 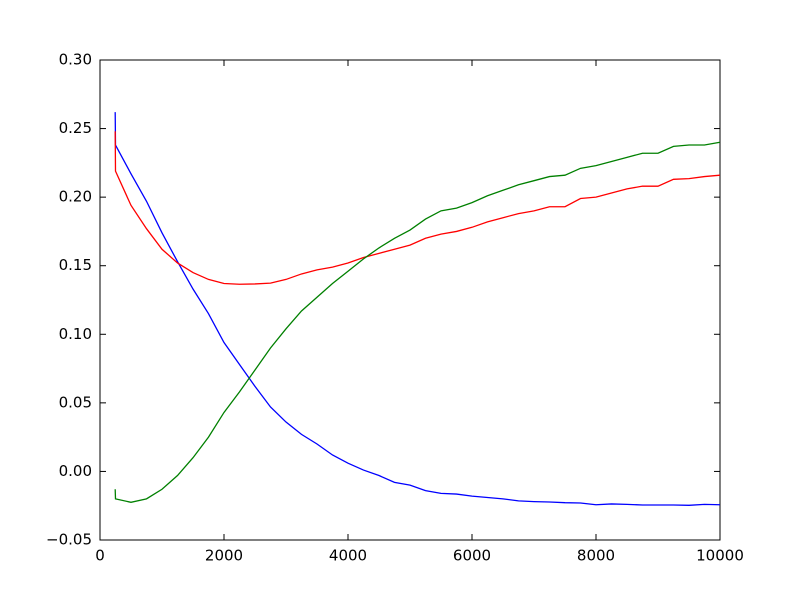 What do you see at coordinates (348, 556) in the screenshot?
I see `x-tick-label: 4000` at bounding box center [348, 556].